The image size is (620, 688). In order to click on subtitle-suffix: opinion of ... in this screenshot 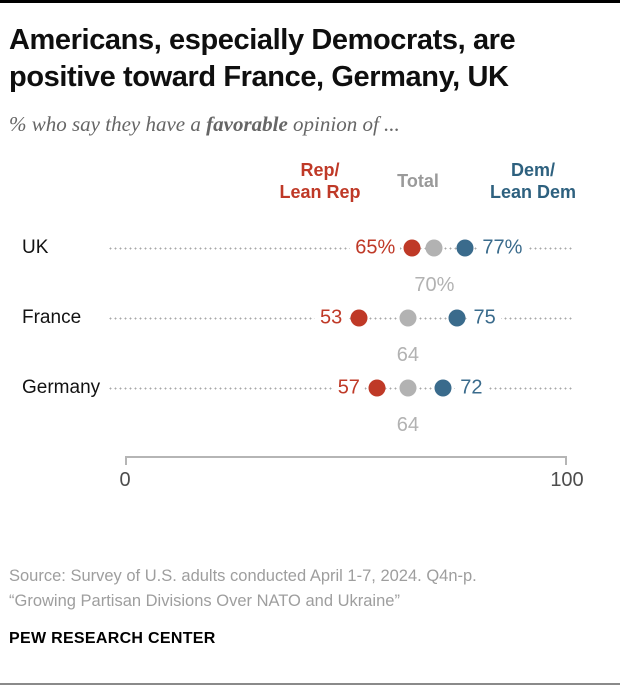, I will do `click(343, 124)`.